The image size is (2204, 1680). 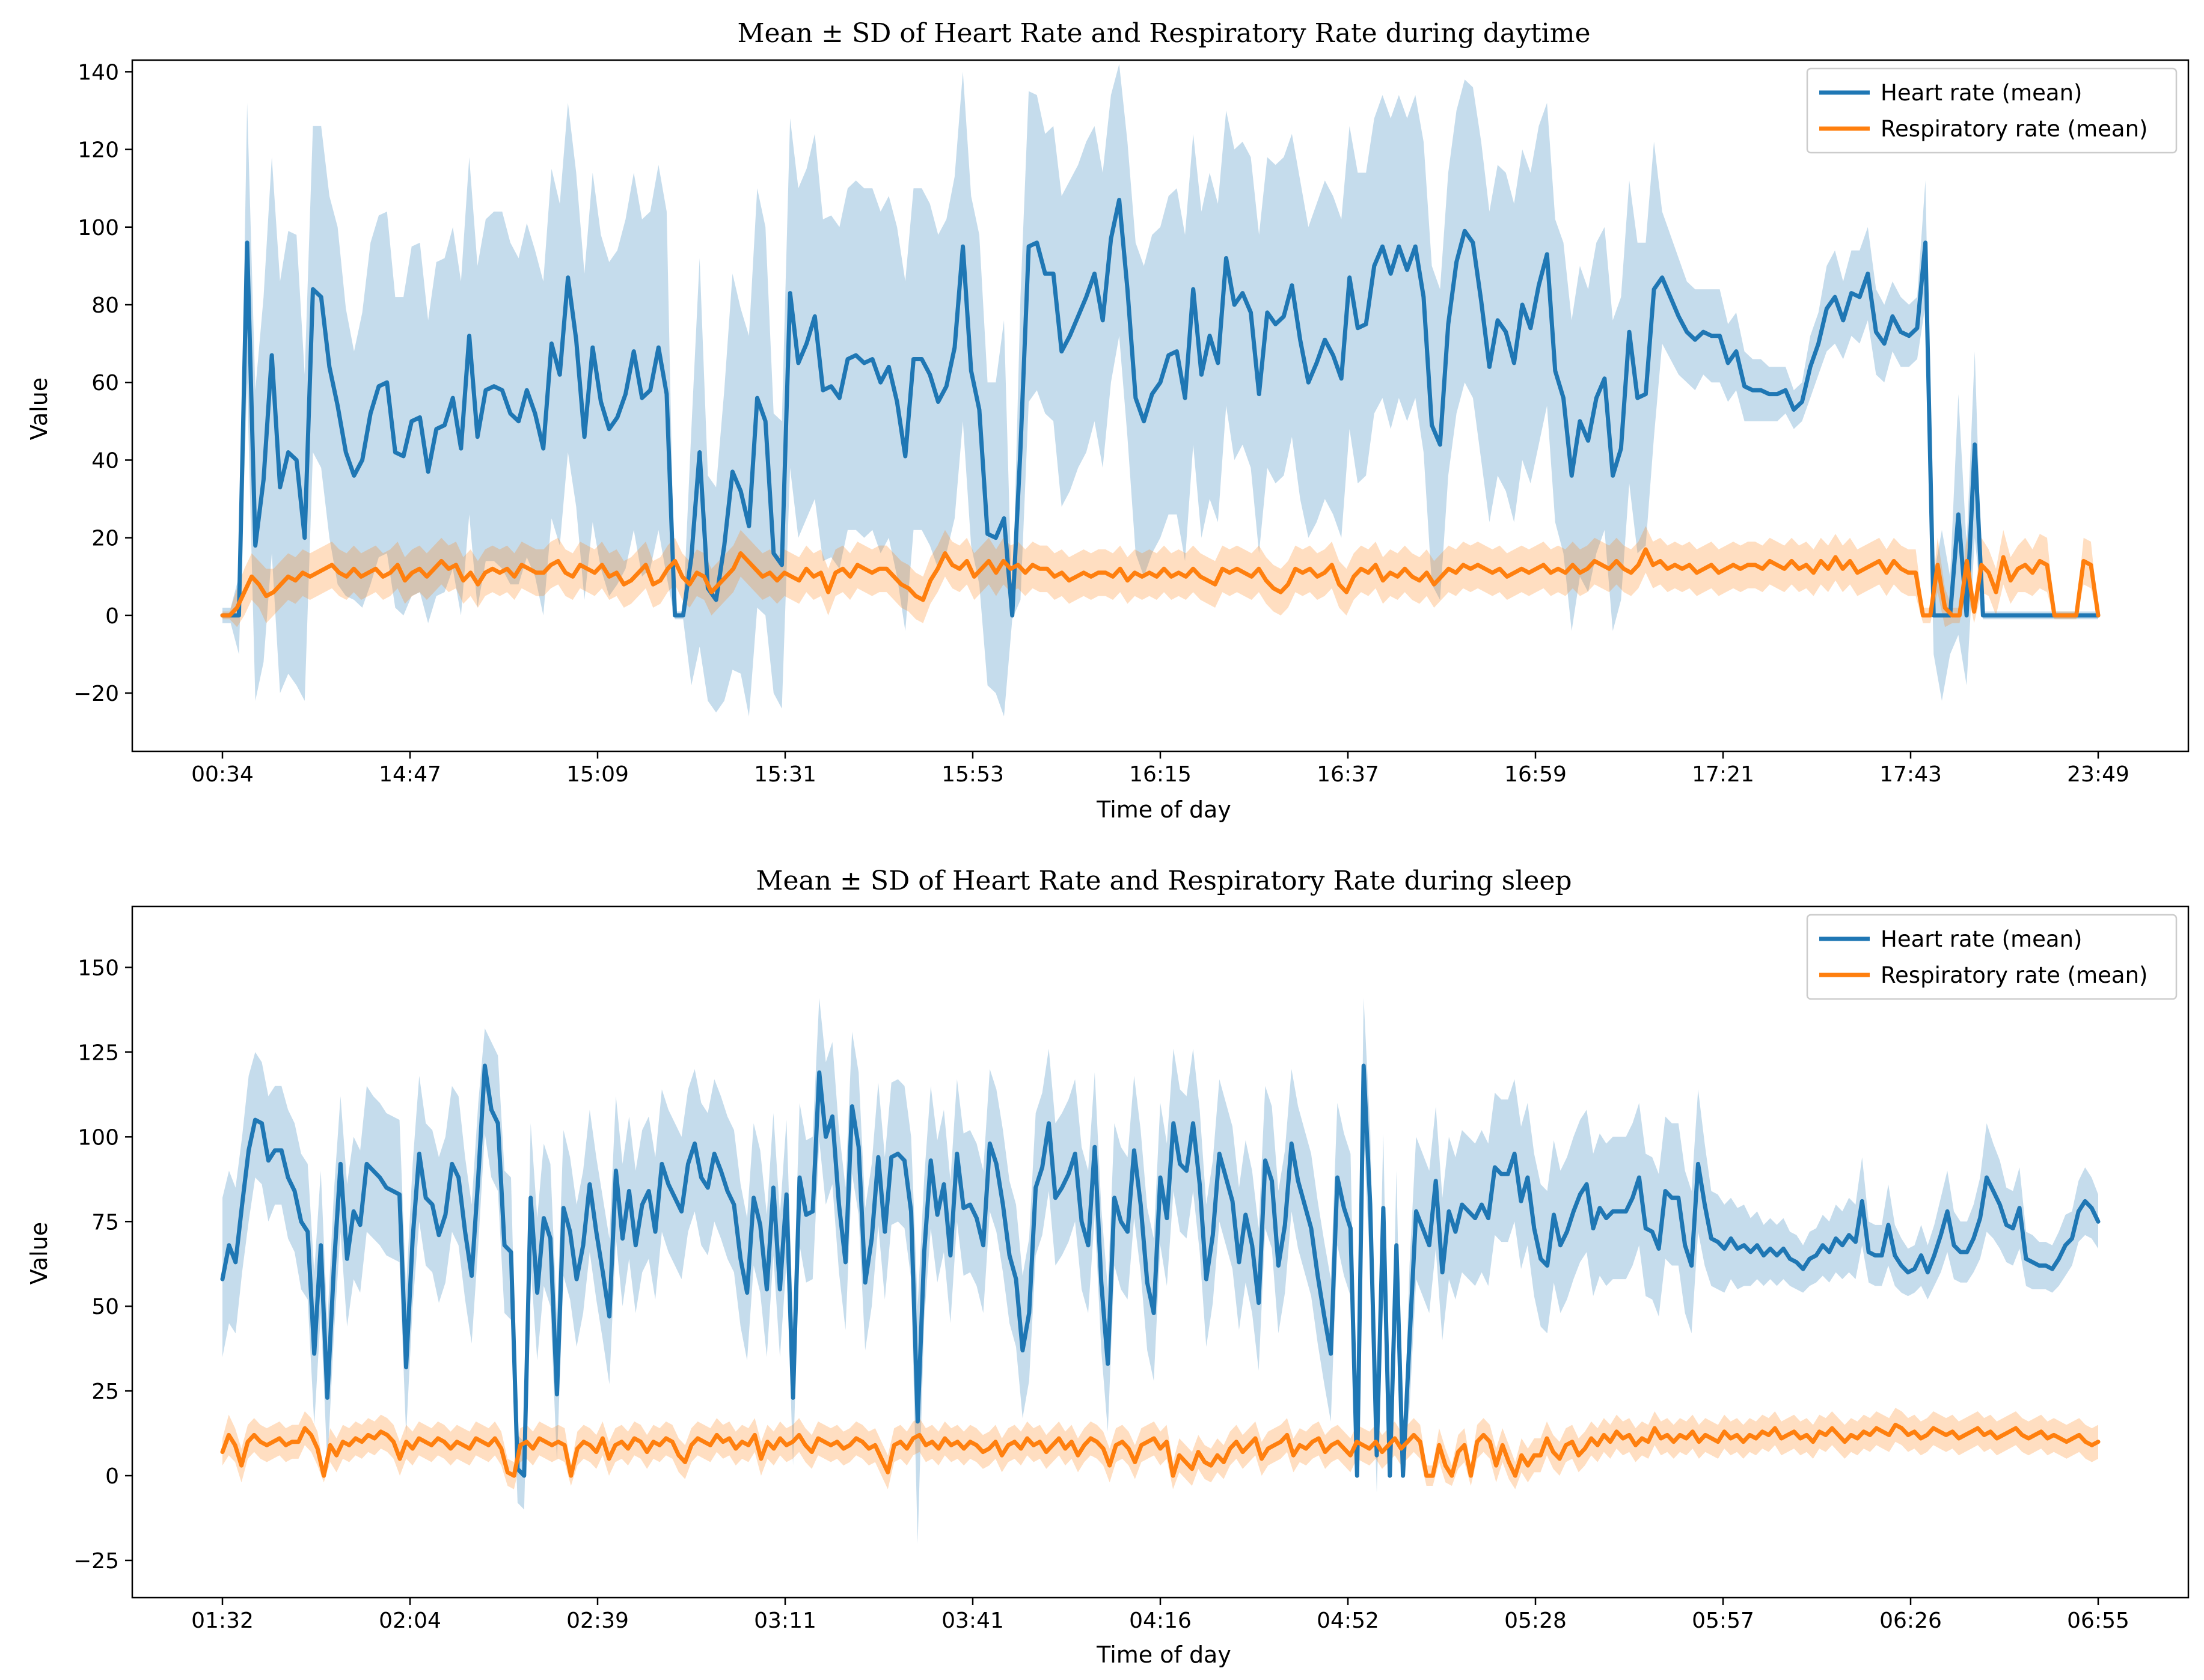 I want to click on sleep-x-tick-label: 06:55, so click(x=2098, y=1621).